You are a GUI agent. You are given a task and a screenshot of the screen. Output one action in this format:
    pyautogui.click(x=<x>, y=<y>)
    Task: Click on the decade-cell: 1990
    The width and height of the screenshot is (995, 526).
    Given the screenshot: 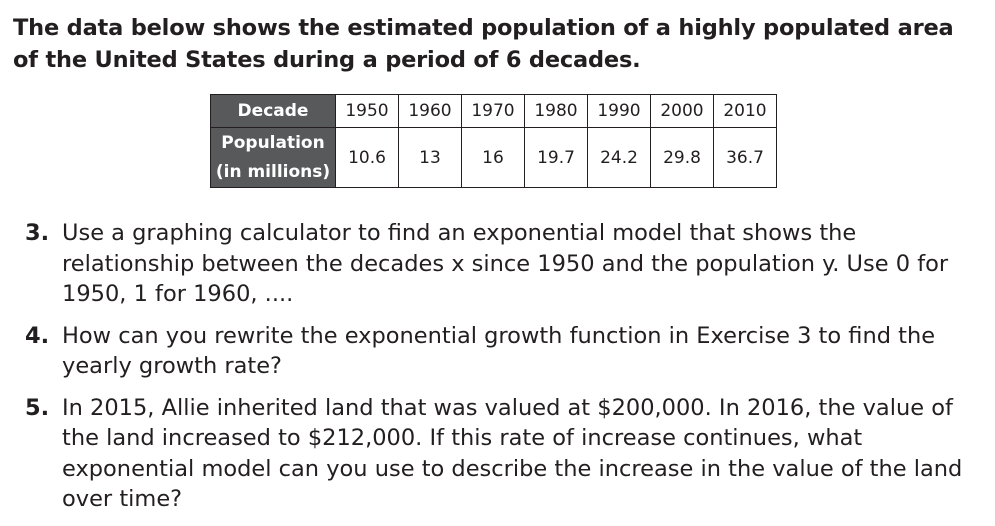 What is the action you would take?
    pyautogui.click(x=619, y=111)
    